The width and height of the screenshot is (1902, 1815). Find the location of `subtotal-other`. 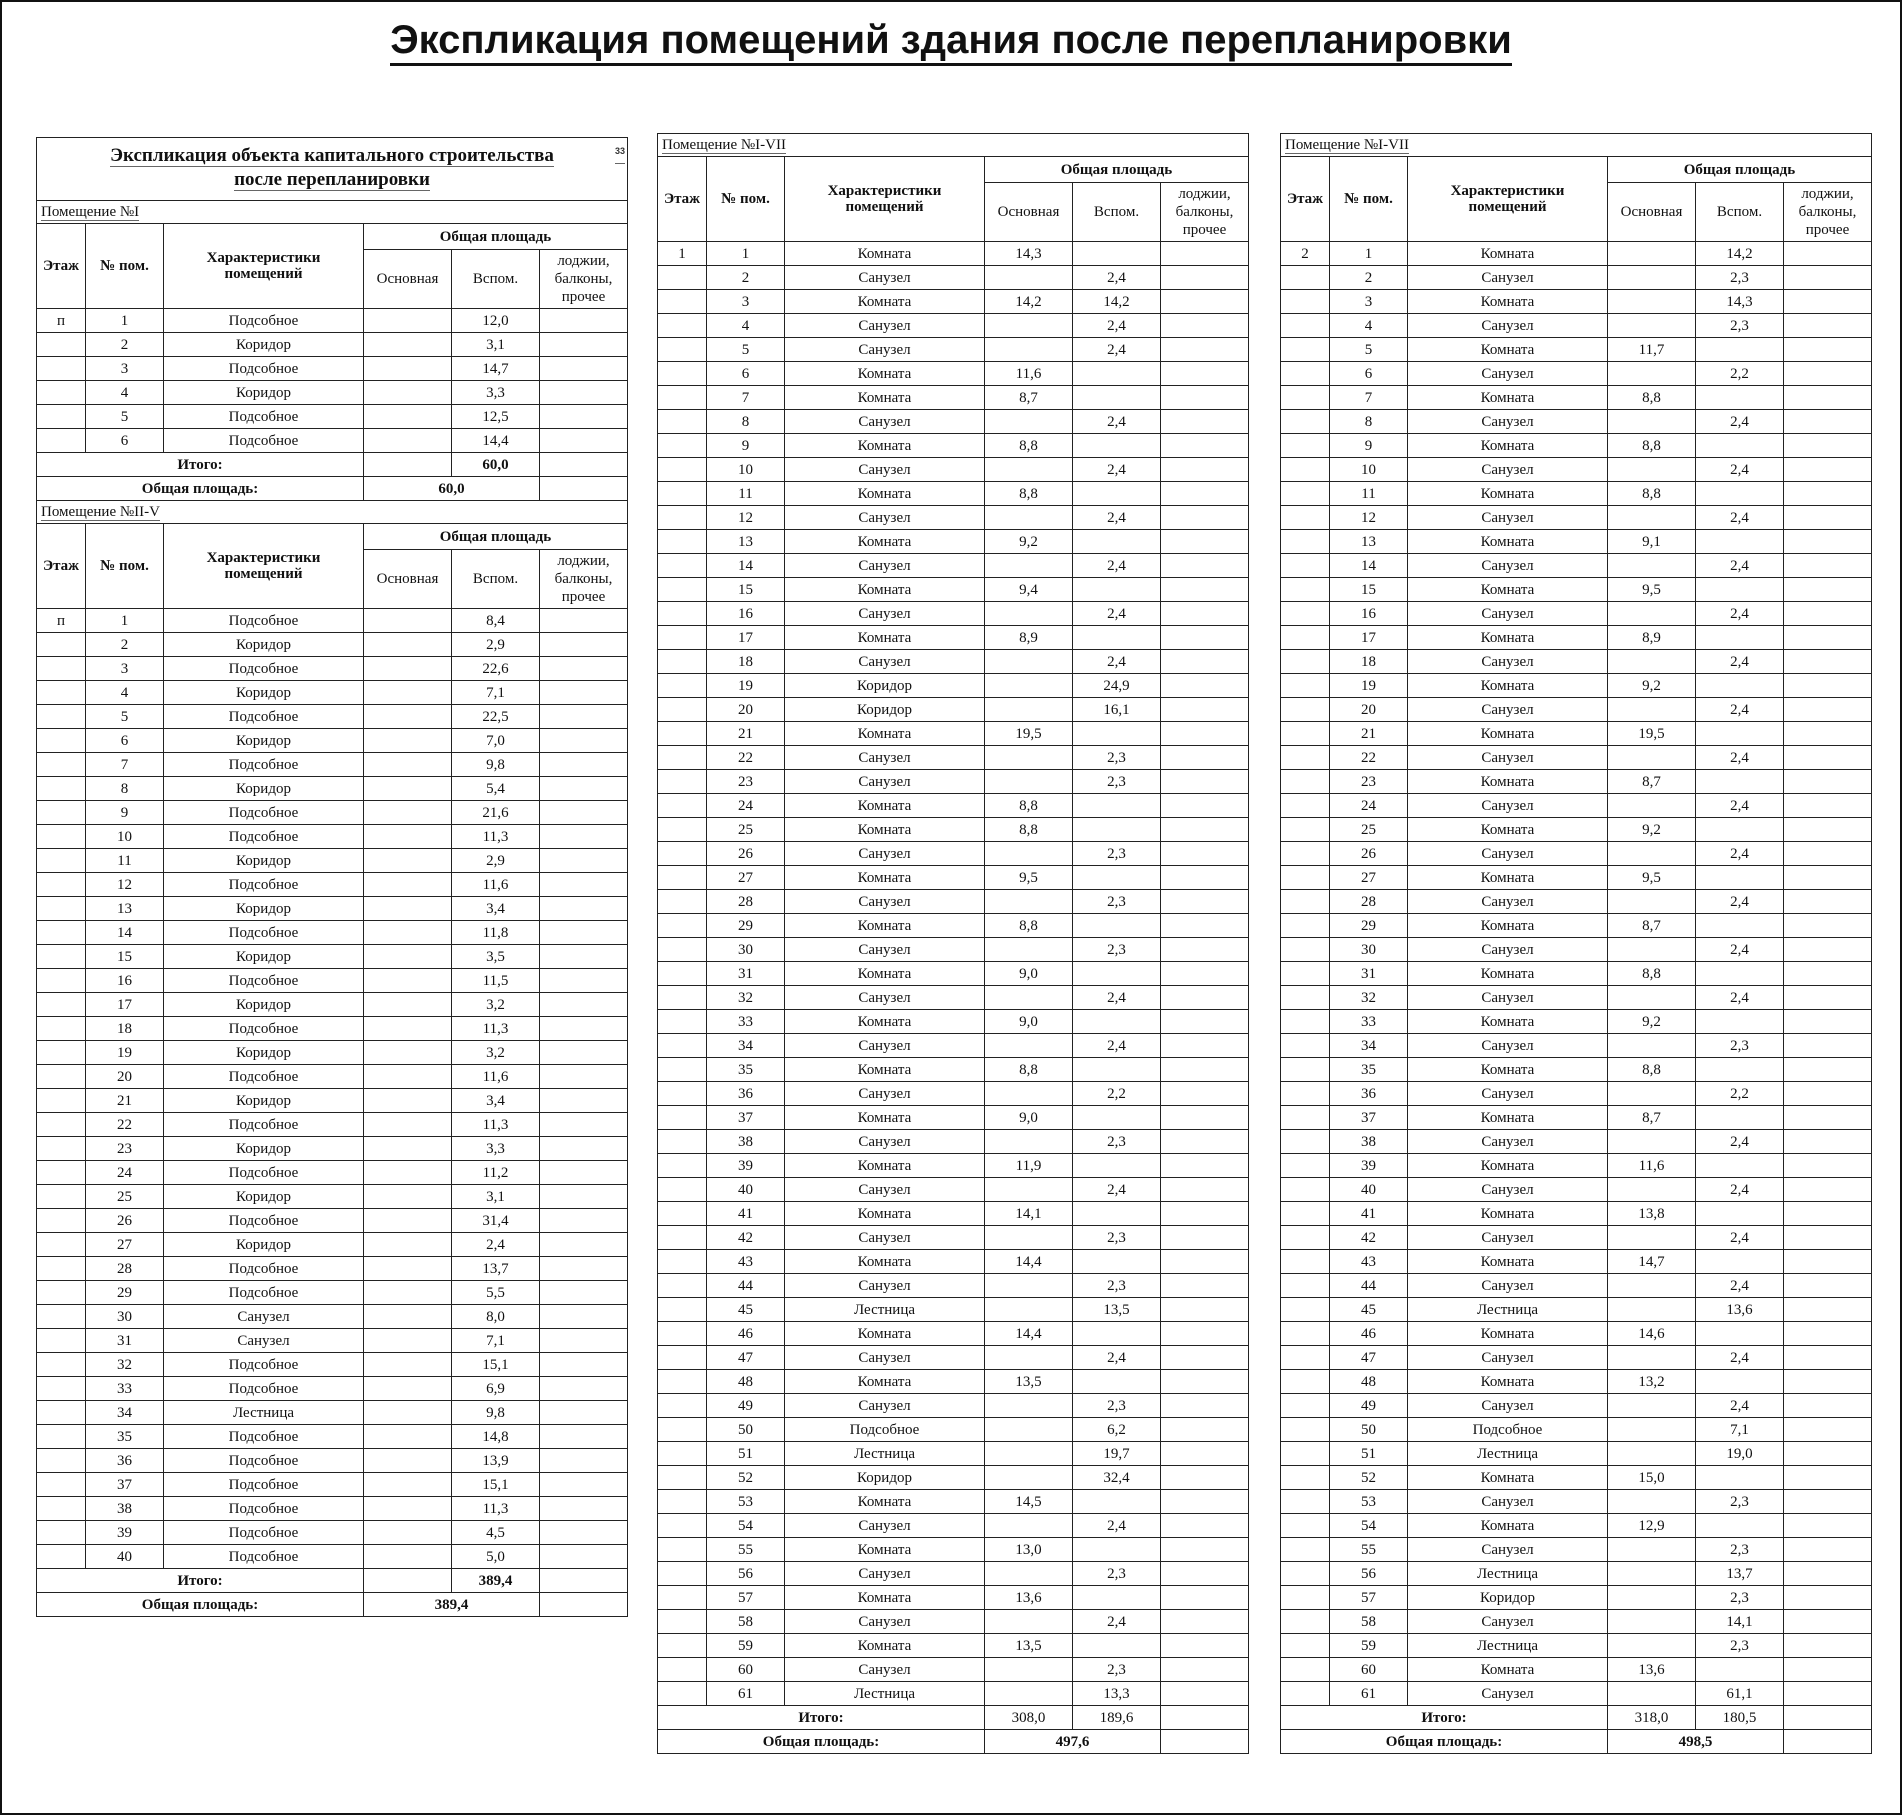

subtotal-other is located at coordinates (583, 464).